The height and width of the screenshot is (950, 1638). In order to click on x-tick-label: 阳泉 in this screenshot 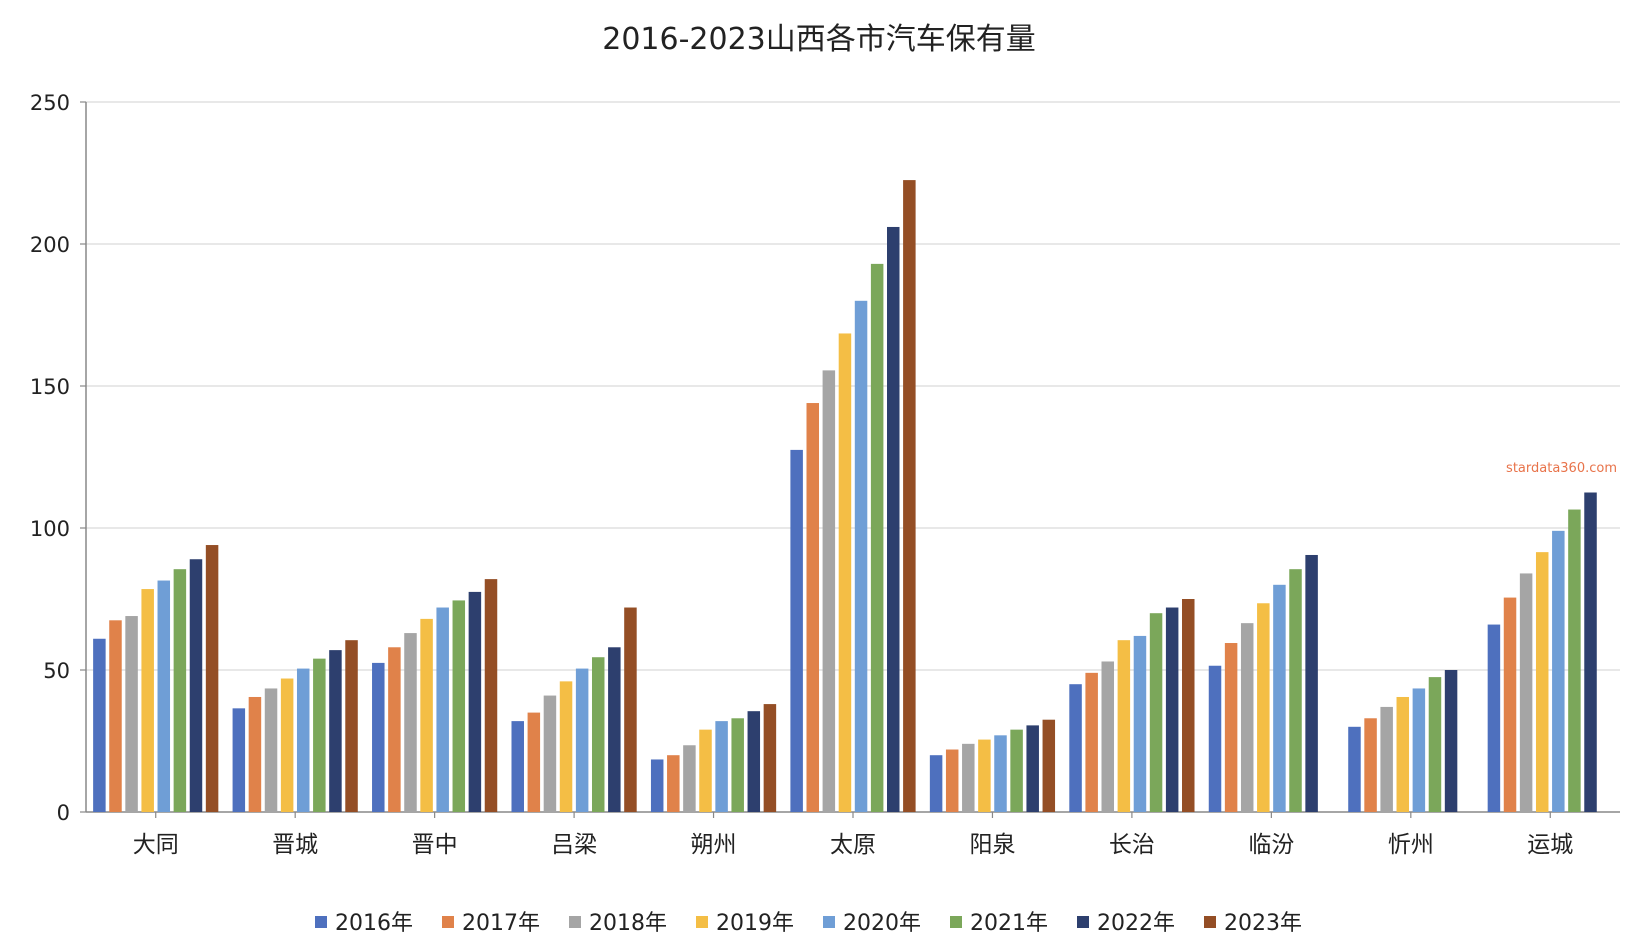, I will do `click(992, 845)`.